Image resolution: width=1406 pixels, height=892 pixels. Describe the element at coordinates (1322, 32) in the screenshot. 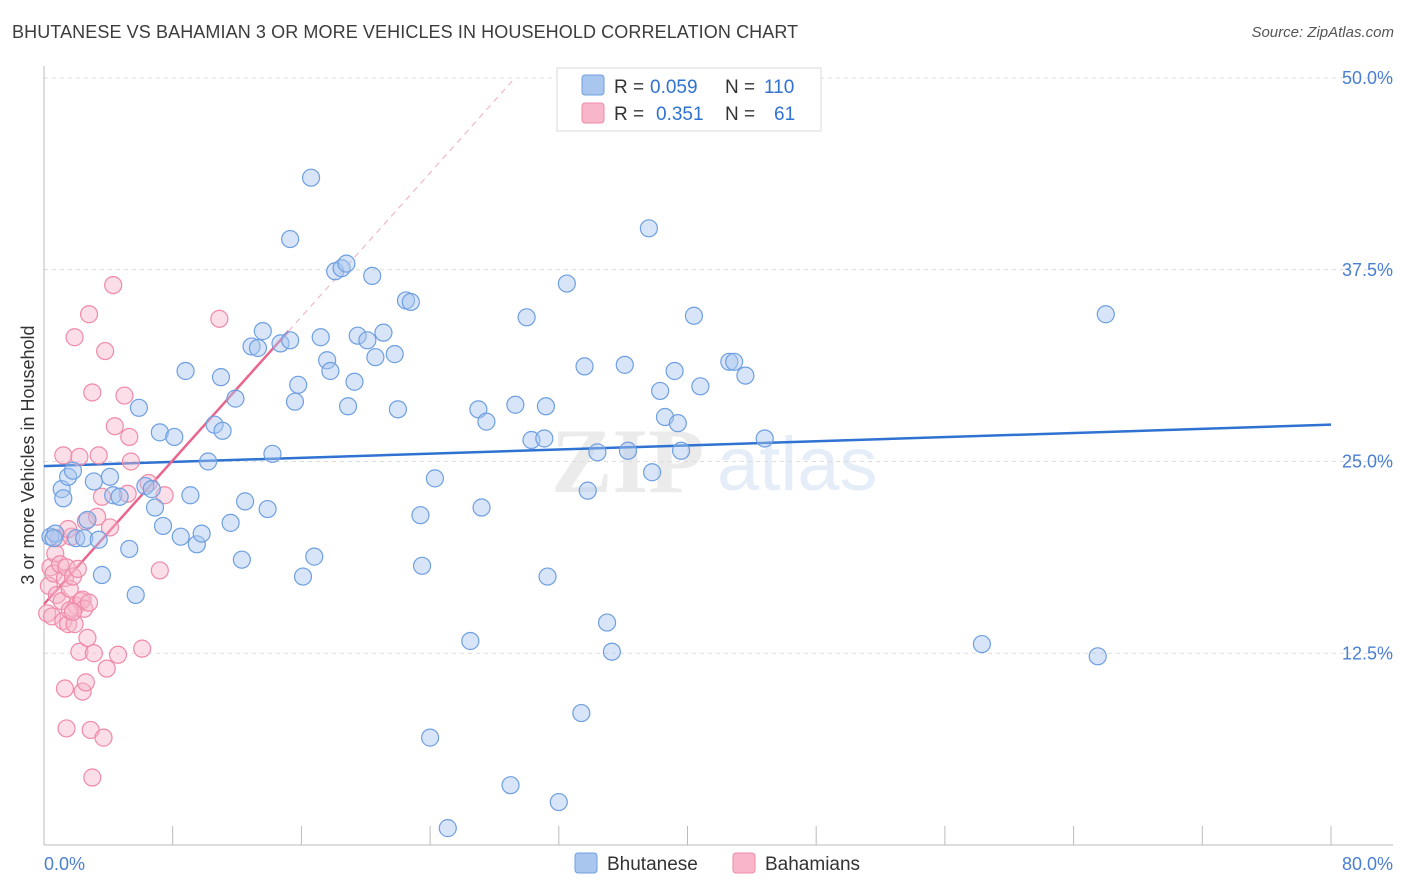

I see `source-label: Source: ZipAtlas.com` at that location.